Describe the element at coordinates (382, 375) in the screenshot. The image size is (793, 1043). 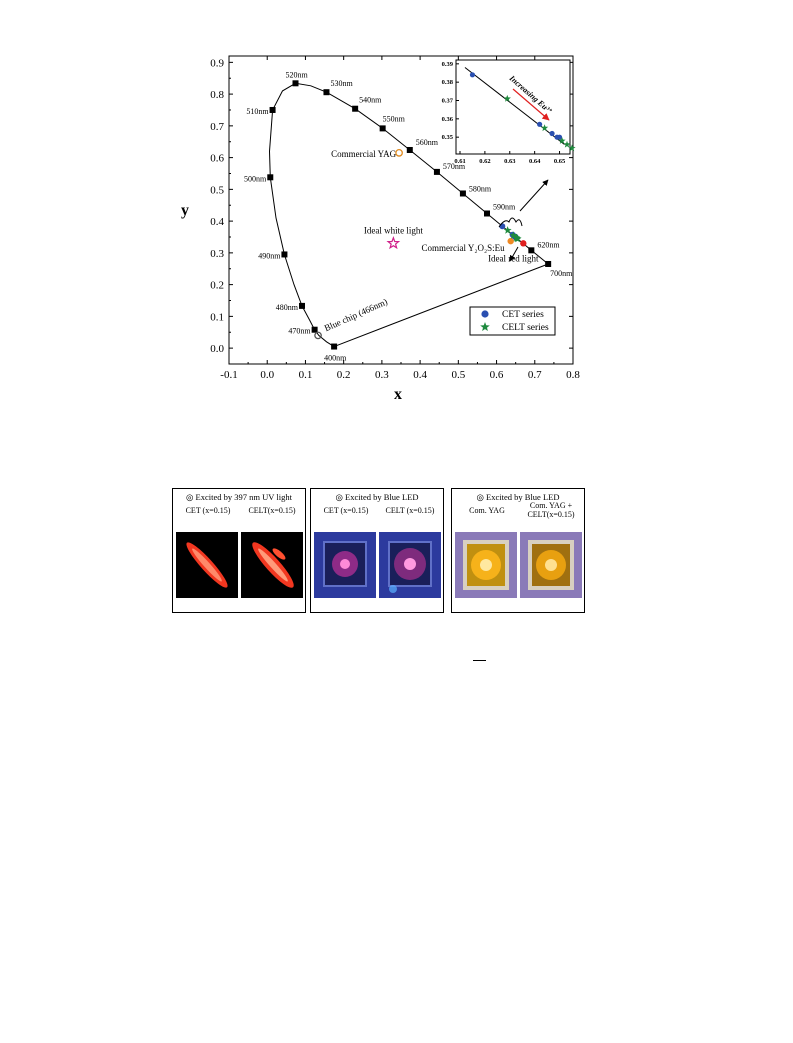
I see `x-tick-label: 0.3` at that location.